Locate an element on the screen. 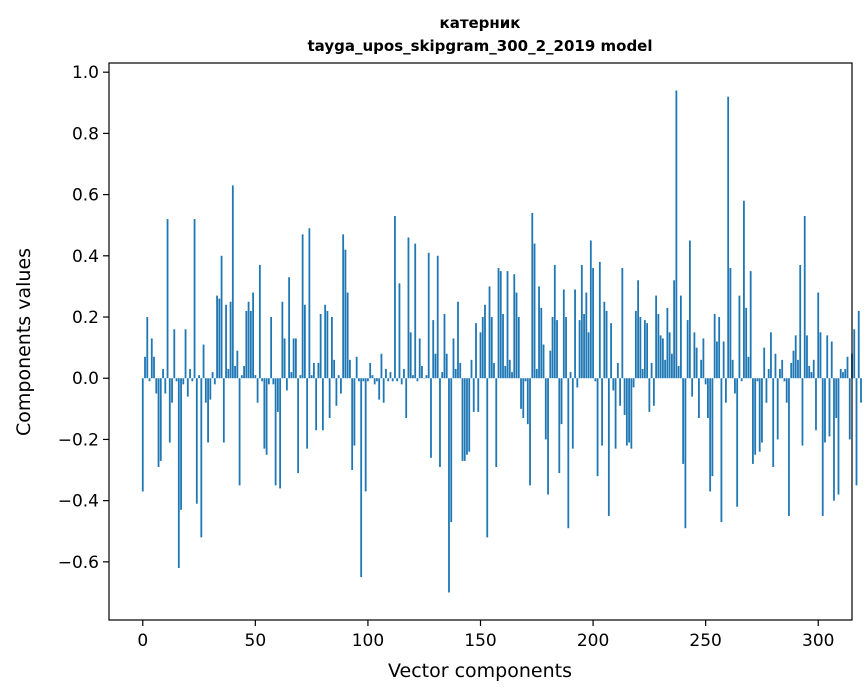 The image size is (867, 696). x-tick-label: 0 is located at coordinates (142, 641).